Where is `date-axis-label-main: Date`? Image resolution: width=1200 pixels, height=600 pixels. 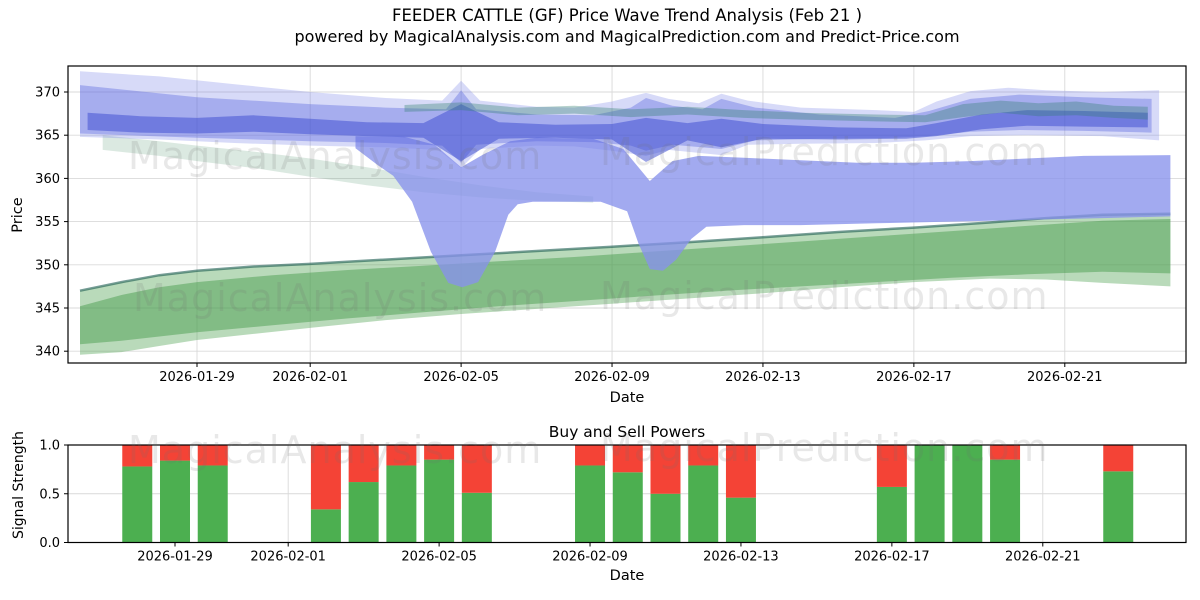 date-axis-label-main: Date is located at coordinates (627, 398).